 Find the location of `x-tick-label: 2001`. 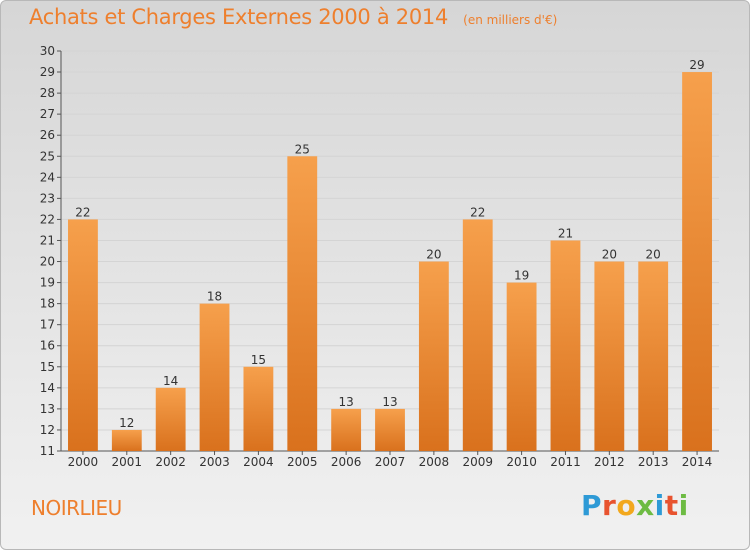

x-tick-label: 2001 is located at coordinates (127, 462).